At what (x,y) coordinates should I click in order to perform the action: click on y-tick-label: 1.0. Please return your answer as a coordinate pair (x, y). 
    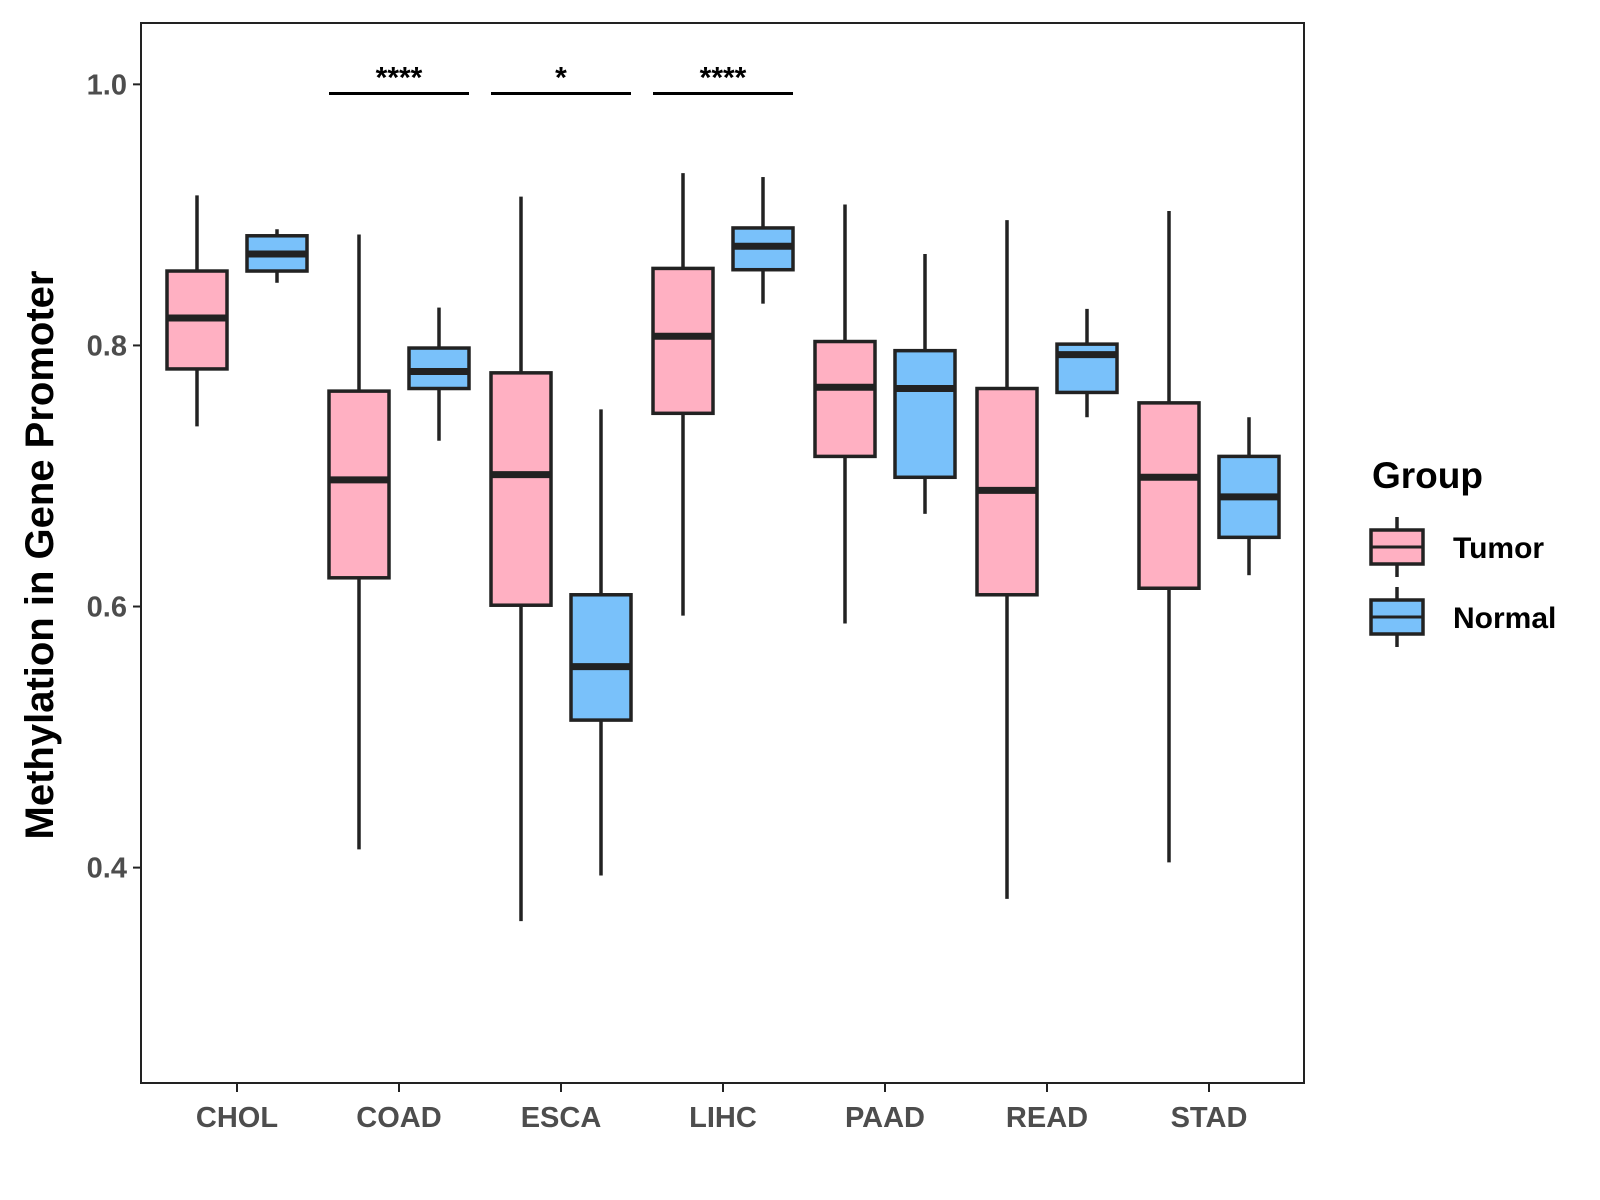
    Looking at the image, I should click on (107, 85).